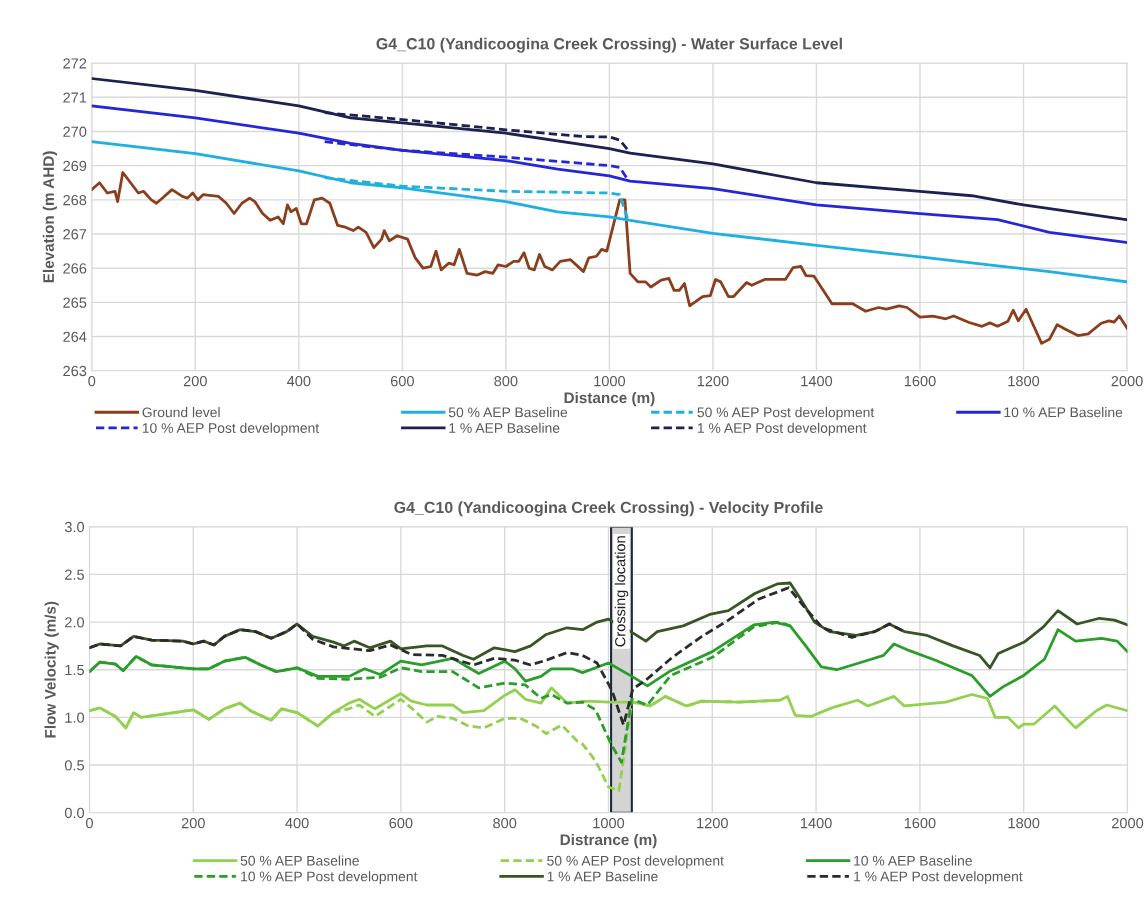  Describe the element at coordinates (74, 765) in the screenshot. I see `y-tick-label: 0.5` at that location.